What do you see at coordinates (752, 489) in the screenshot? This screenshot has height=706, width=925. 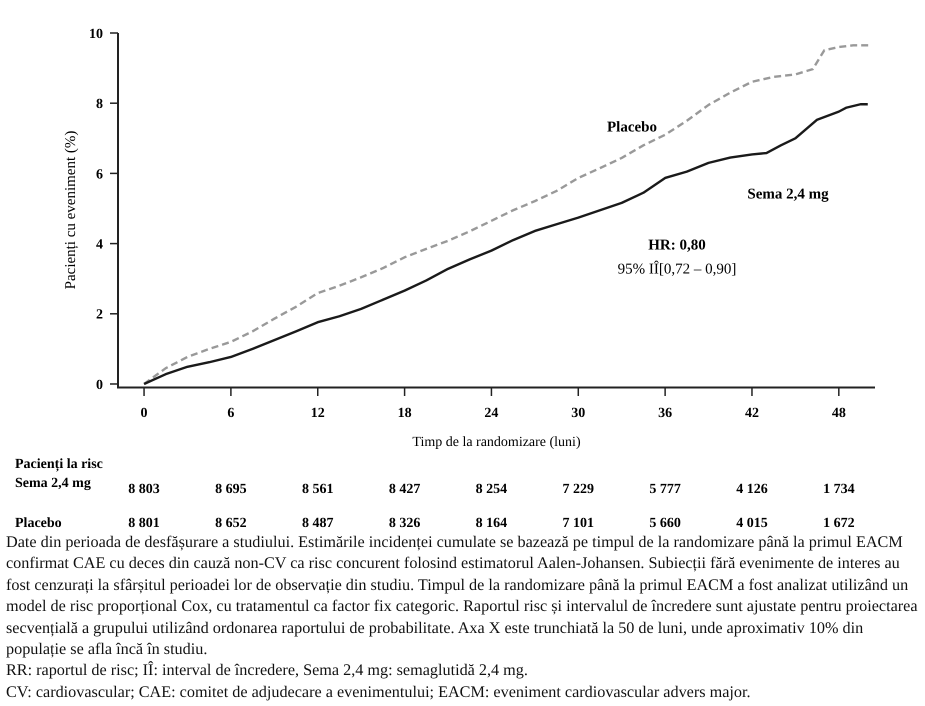 I see `text: 4 126` at bounding box center [752, 489].